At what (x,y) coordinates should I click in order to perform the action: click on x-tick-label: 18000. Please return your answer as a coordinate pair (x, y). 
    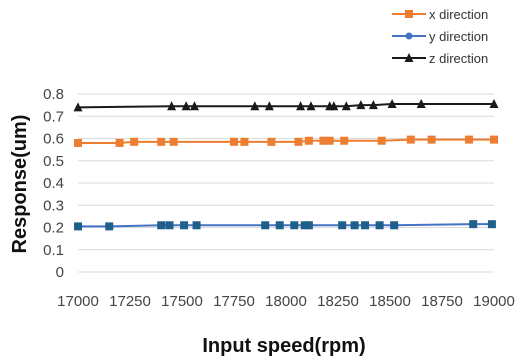
    Looking at the image, I should click on (286, 301).